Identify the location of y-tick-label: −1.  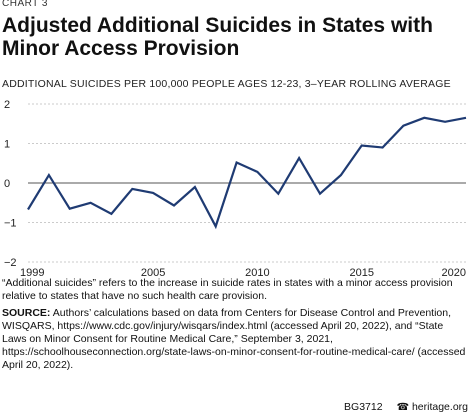
(10, 224).